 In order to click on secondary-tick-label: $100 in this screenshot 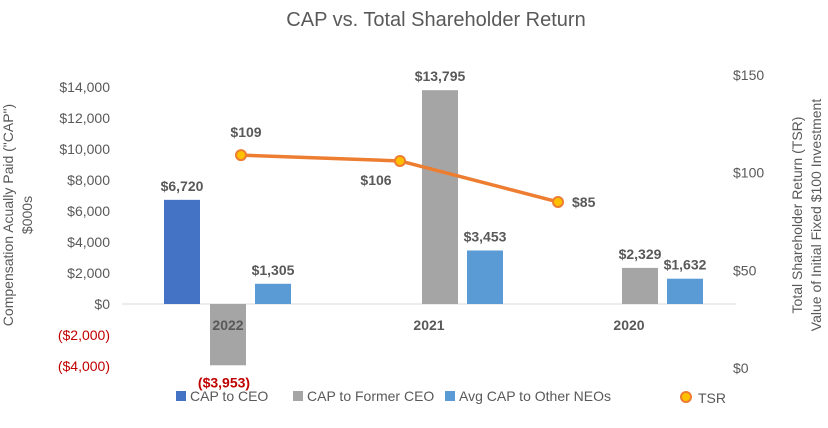, I will do `click(748, 173)`.